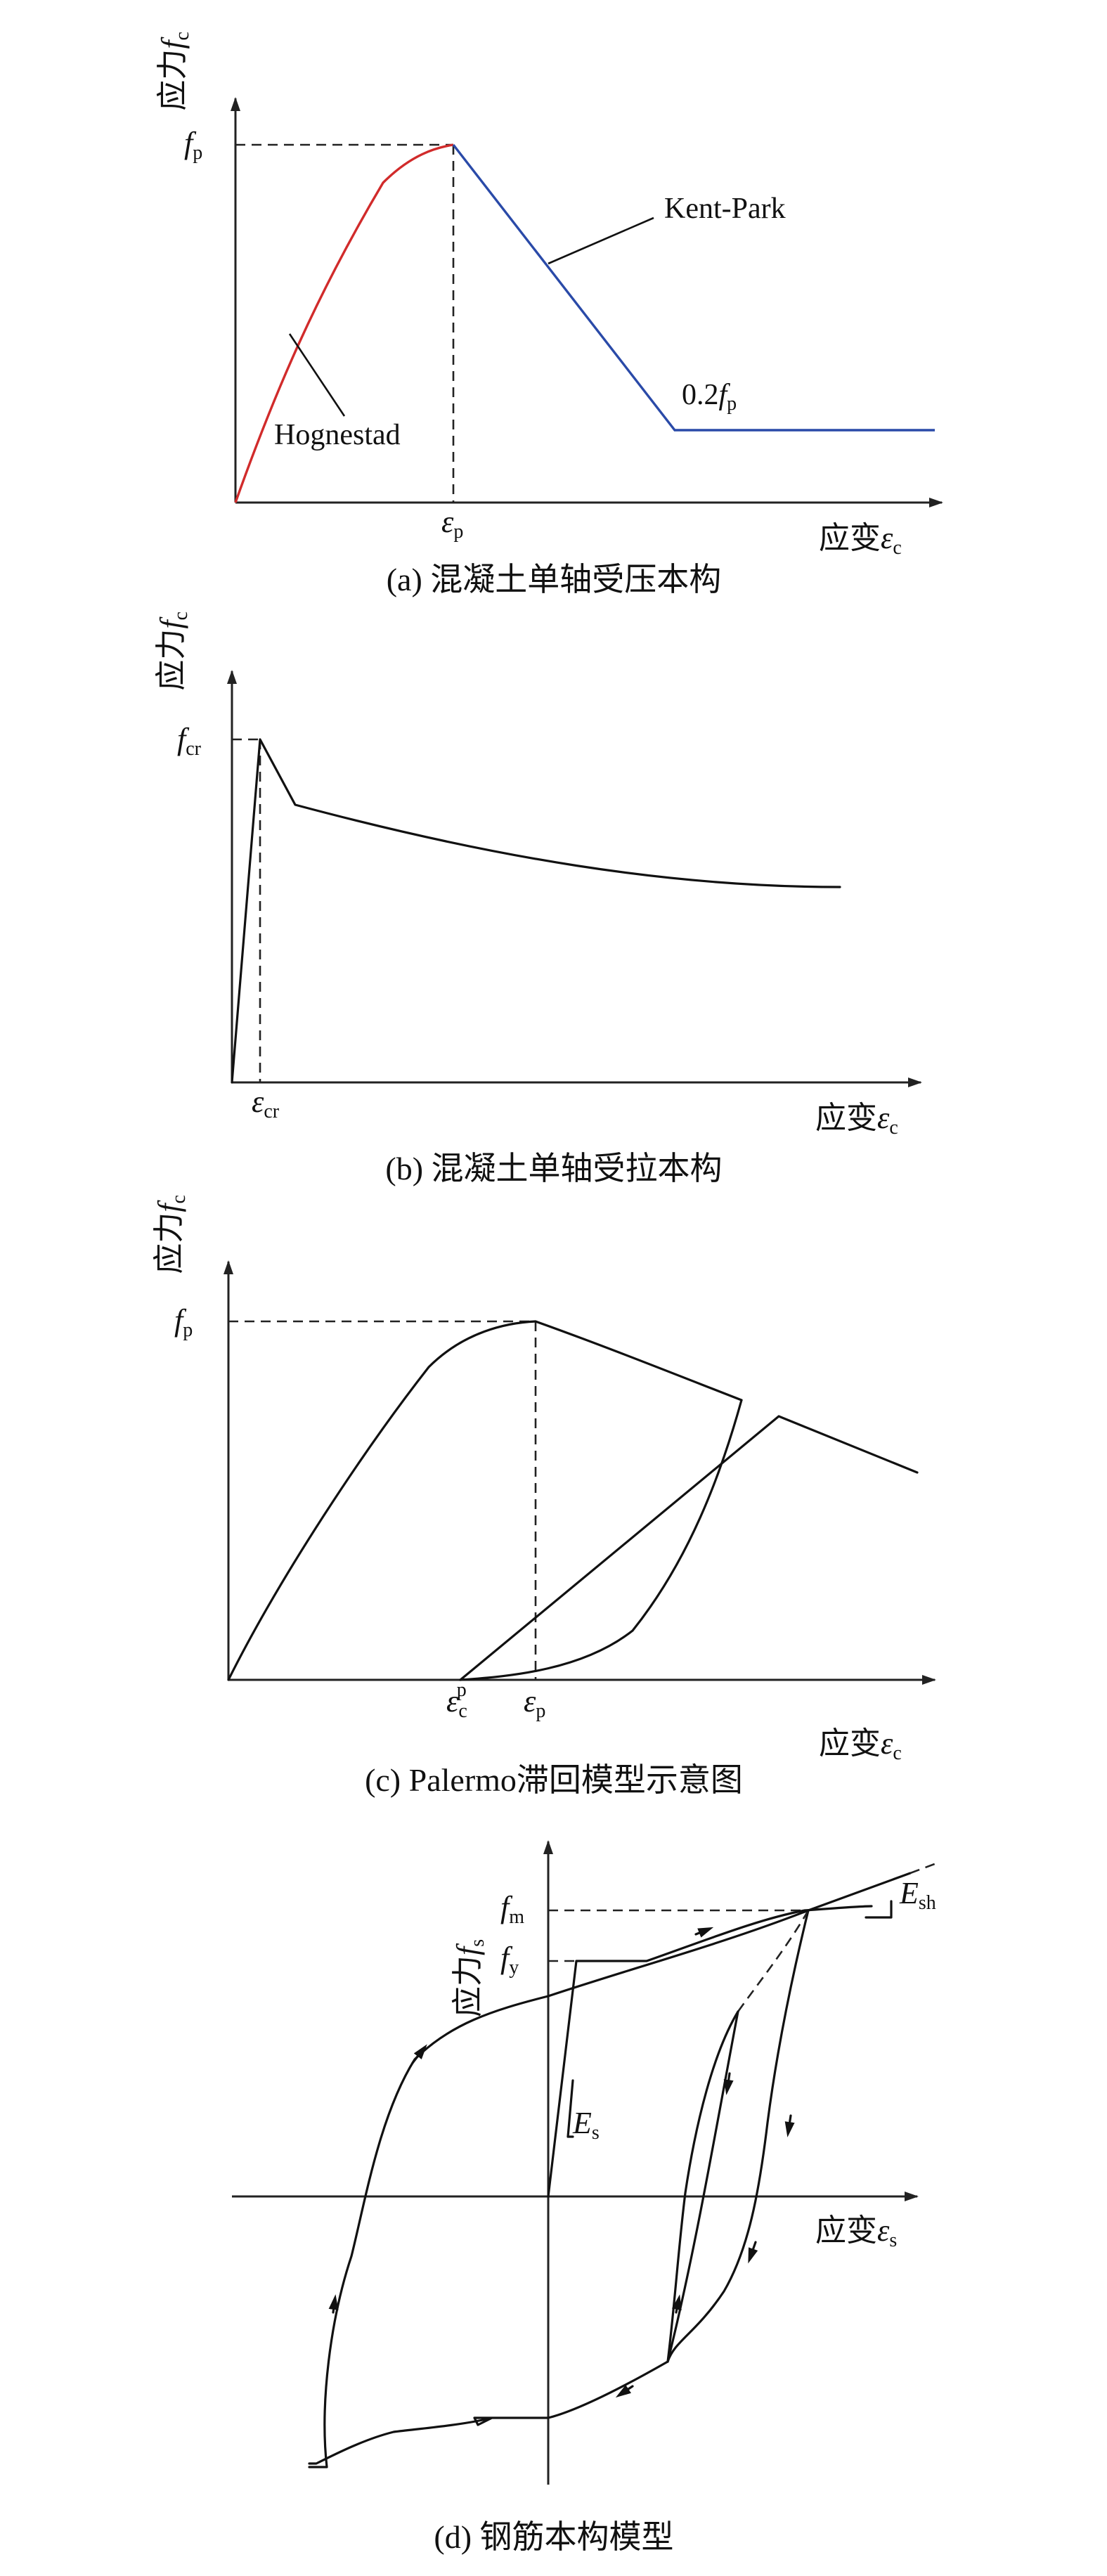  I want to click on d-inner-loop-left, so click(702, 2186).